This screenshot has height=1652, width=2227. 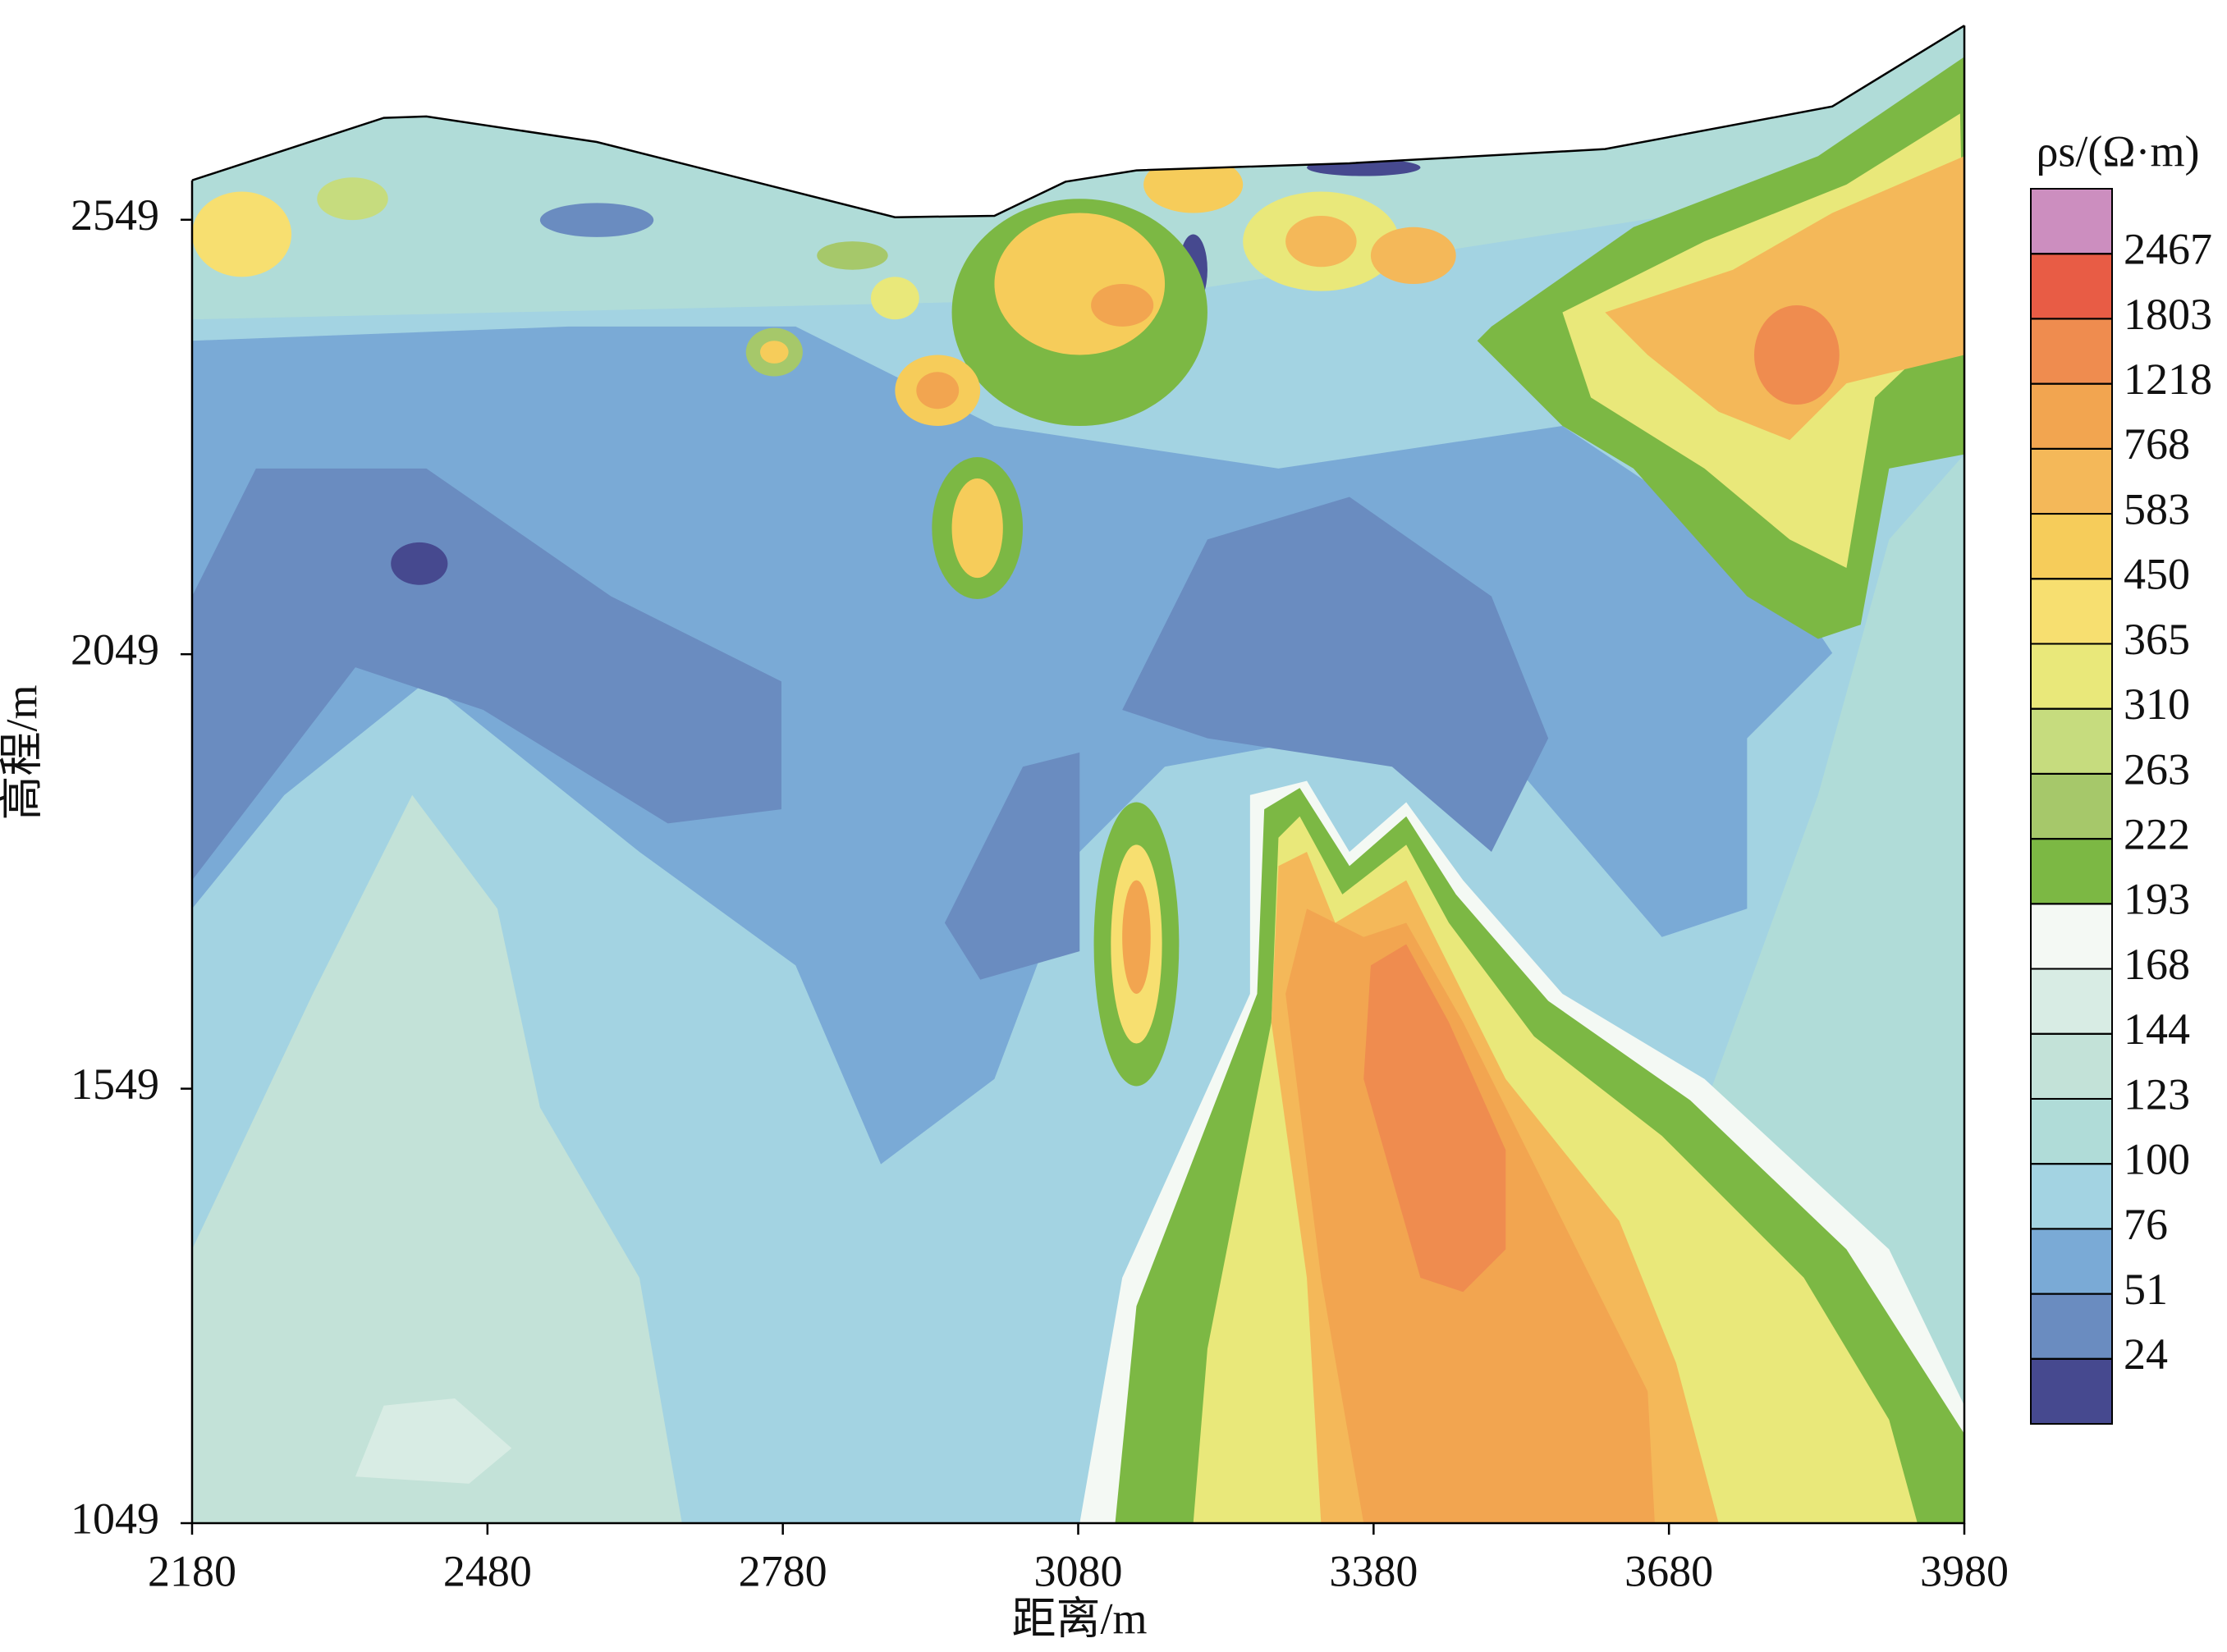 What do you see at coordinates (2157, 833) in the screenshot?
I see `colorbar-tick-label: 222` at bounding box center [2157, 833].